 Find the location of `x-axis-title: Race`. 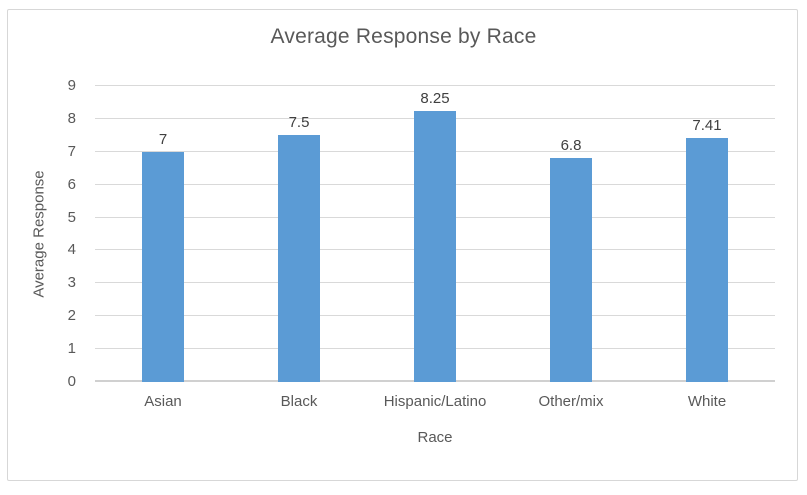

x-axis-title: Race is located at coordinates (435, 437).